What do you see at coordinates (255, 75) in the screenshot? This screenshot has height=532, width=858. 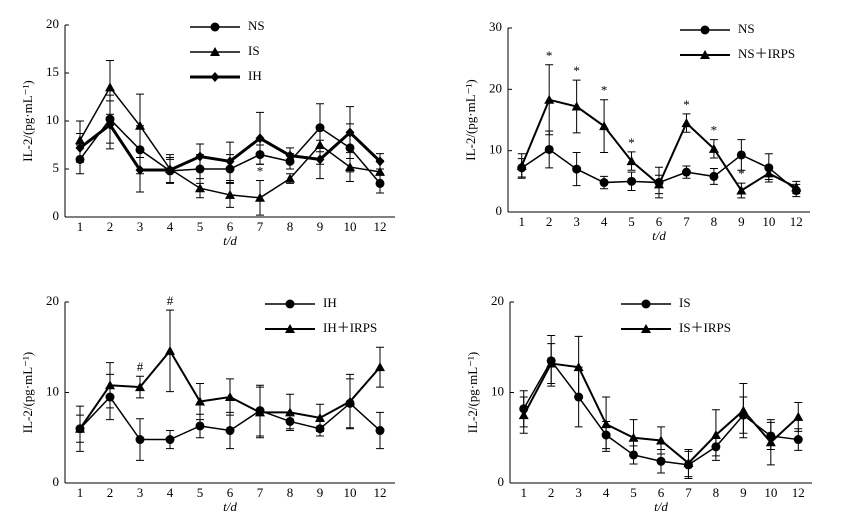 I see `legend-label: IH` at bounding box center [255, 75].